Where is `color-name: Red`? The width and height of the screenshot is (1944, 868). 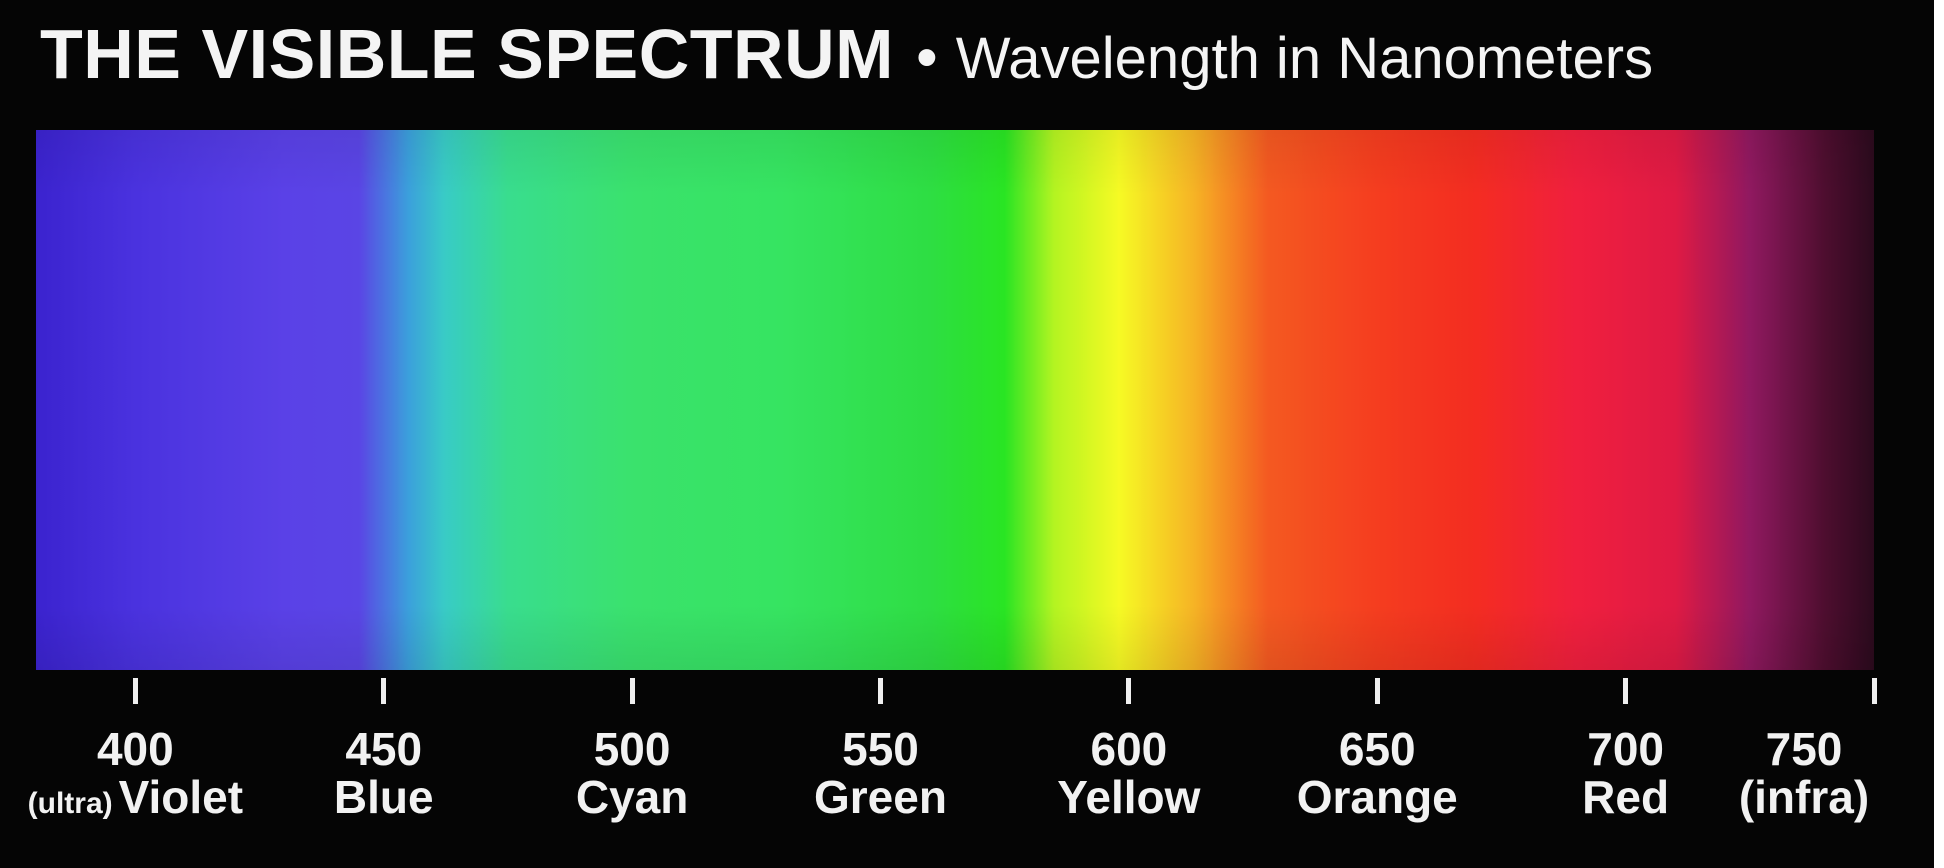 color-name: Red is located at coordinates (1626, 797).